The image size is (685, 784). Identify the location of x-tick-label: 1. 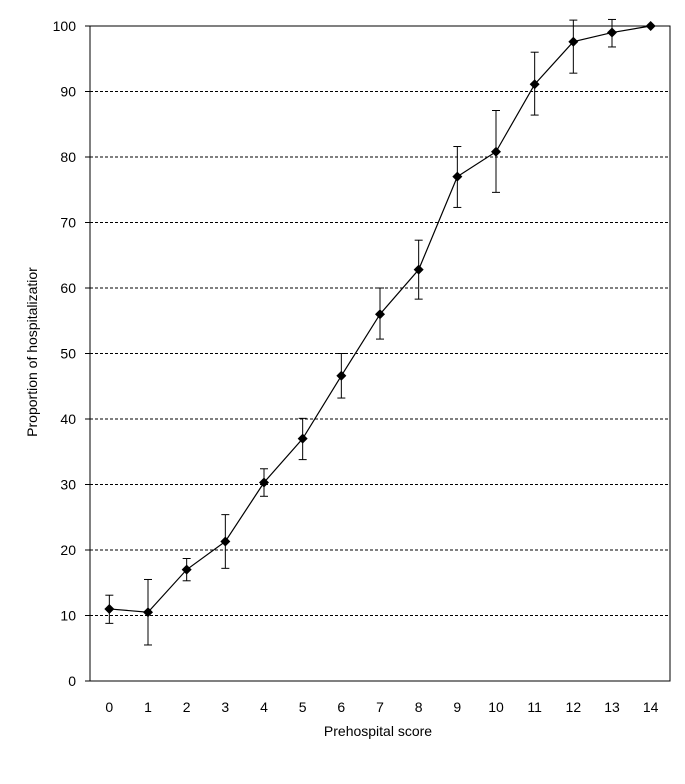
(148, 707).